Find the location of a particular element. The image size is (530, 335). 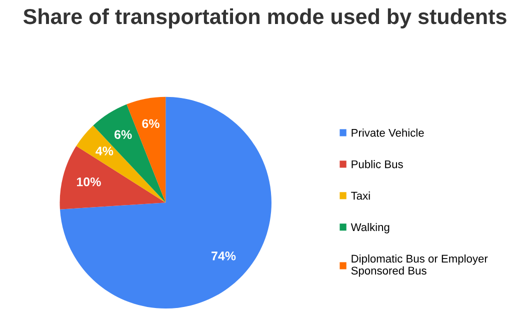

legend-label: Diplomatic Bus or Employer Sponsored Bus is located at coordinates (419, 265).